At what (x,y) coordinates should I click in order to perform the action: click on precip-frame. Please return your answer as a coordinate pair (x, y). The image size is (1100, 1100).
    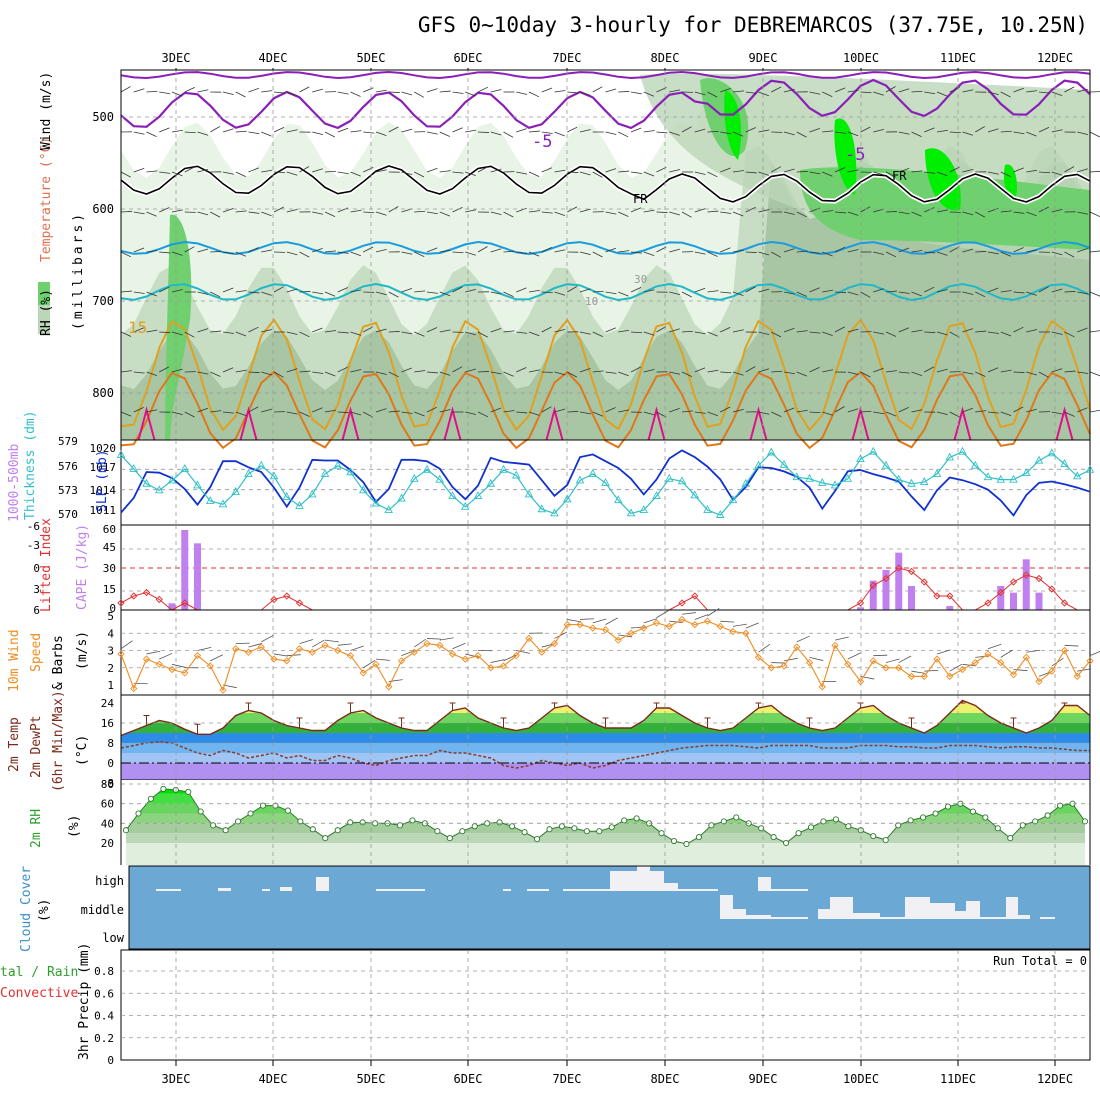
    Looking at the image, I should click on (605, 1005).